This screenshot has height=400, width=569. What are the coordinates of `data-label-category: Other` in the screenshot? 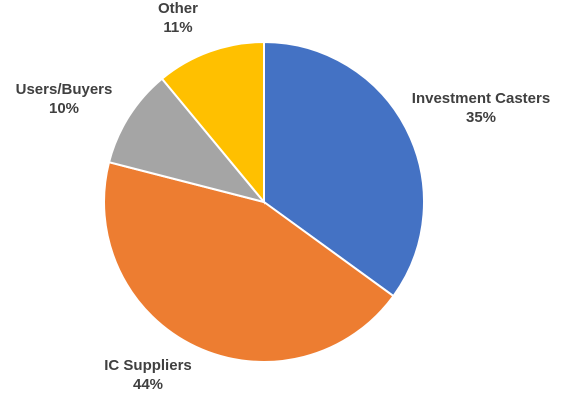 It's located at (178, 8).